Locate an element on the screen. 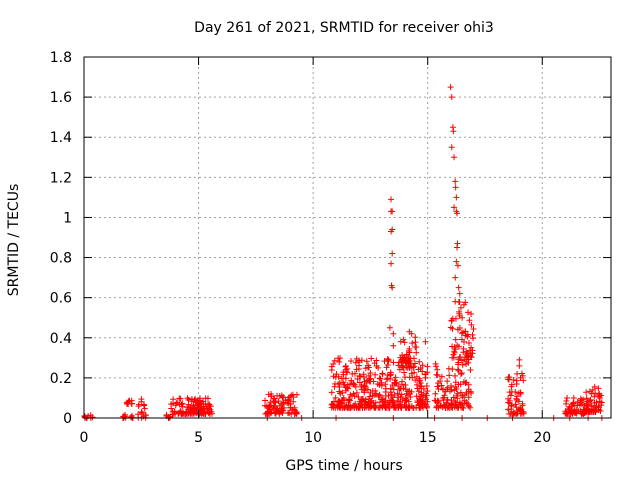  x-tick-label: 0 is located at coordinates (84, 438).